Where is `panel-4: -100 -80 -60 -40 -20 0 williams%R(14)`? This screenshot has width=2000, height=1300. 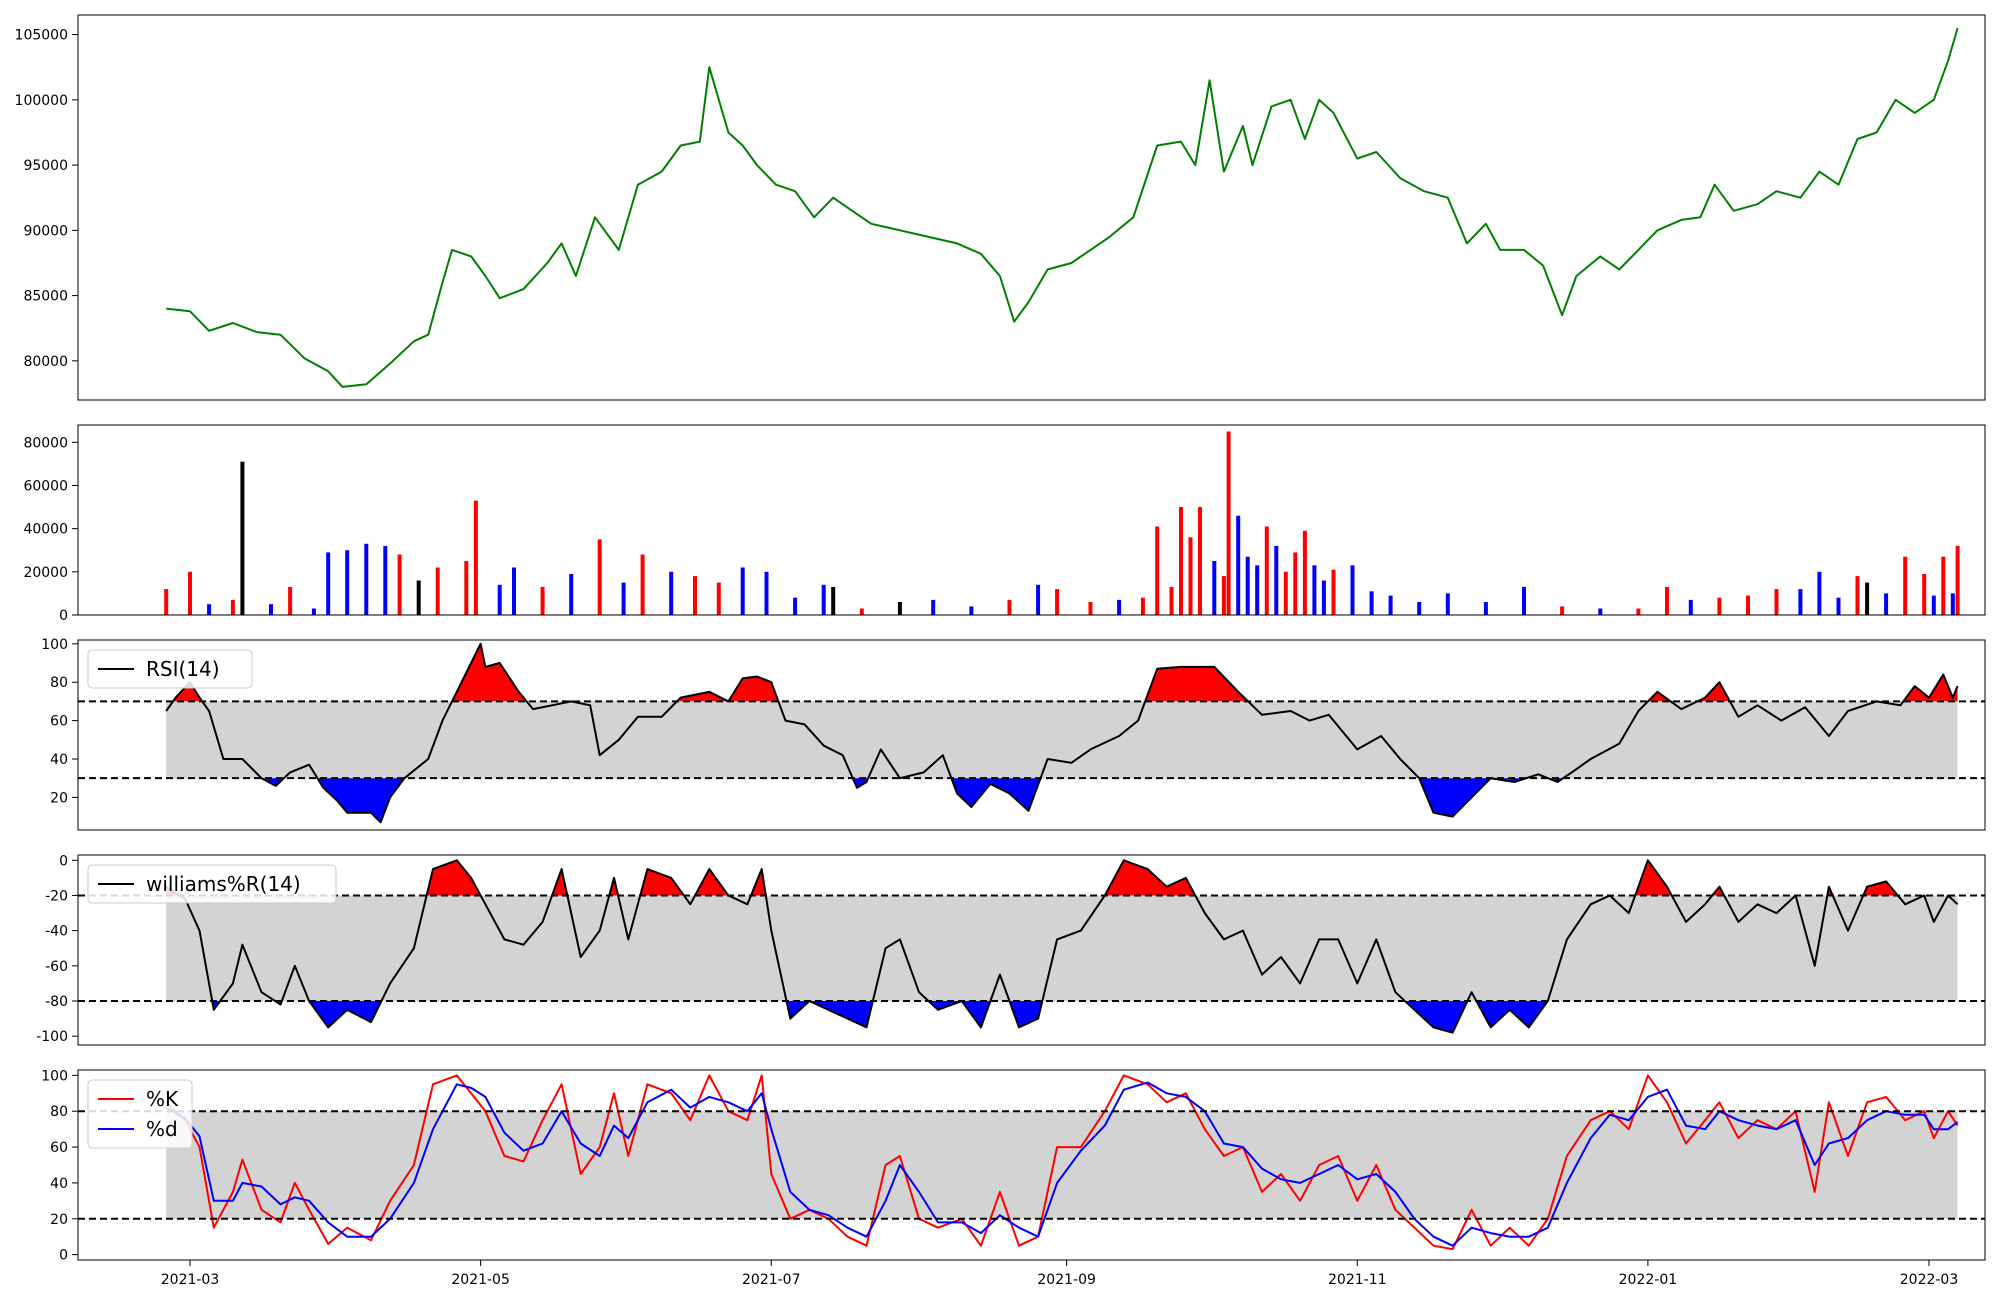 panel-4: -100 -80 -60 -40 -20 0 williams%R(14) is located at coordinates (1011, 949).